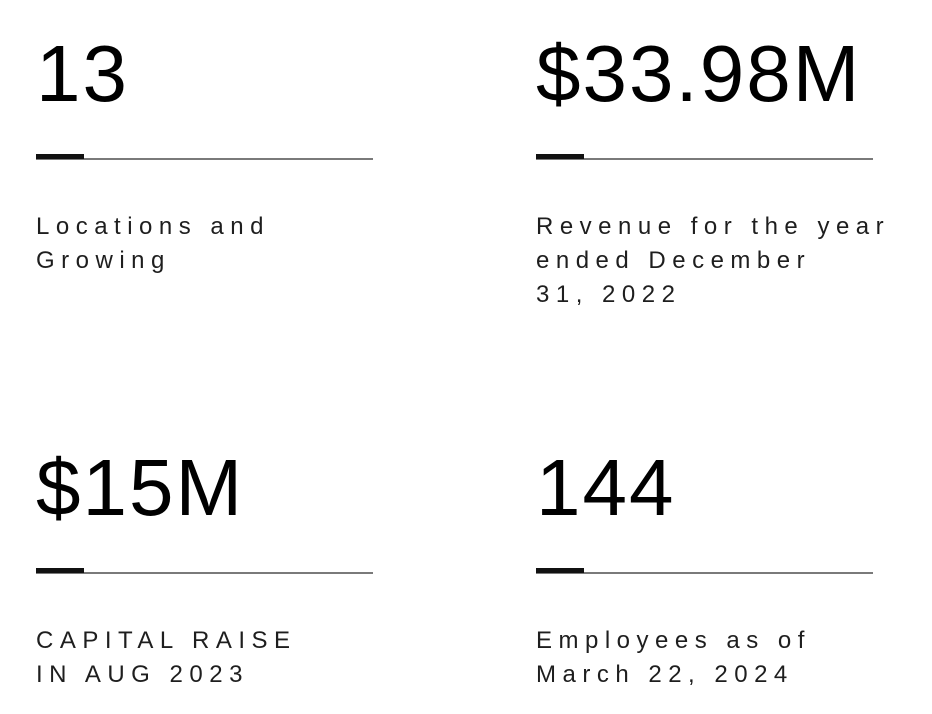 The height and width of the screenshot is (714, 932). I want to click on stat-description-capital-raise: CAPITAL RAISE IN AUG 2023, so click(166, 657).